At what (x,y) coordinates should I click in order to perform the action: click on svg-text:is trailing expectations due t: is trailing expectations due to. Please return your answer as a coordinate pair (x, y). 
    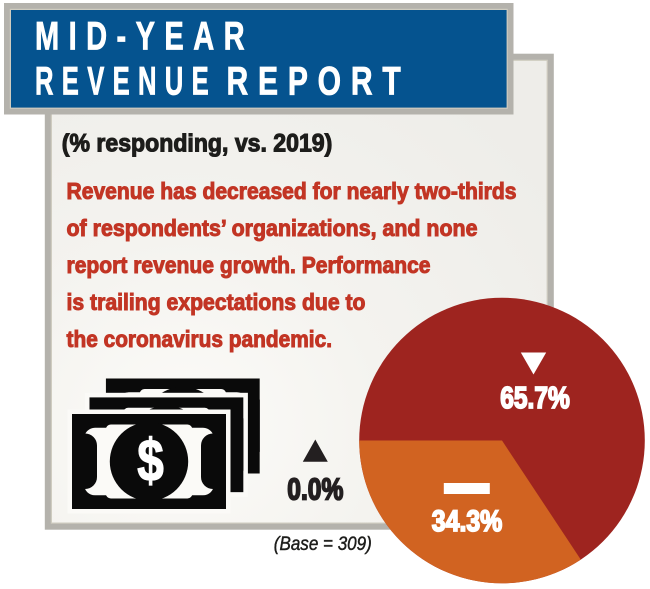
    Looking at the image, I should click on (216, 302).